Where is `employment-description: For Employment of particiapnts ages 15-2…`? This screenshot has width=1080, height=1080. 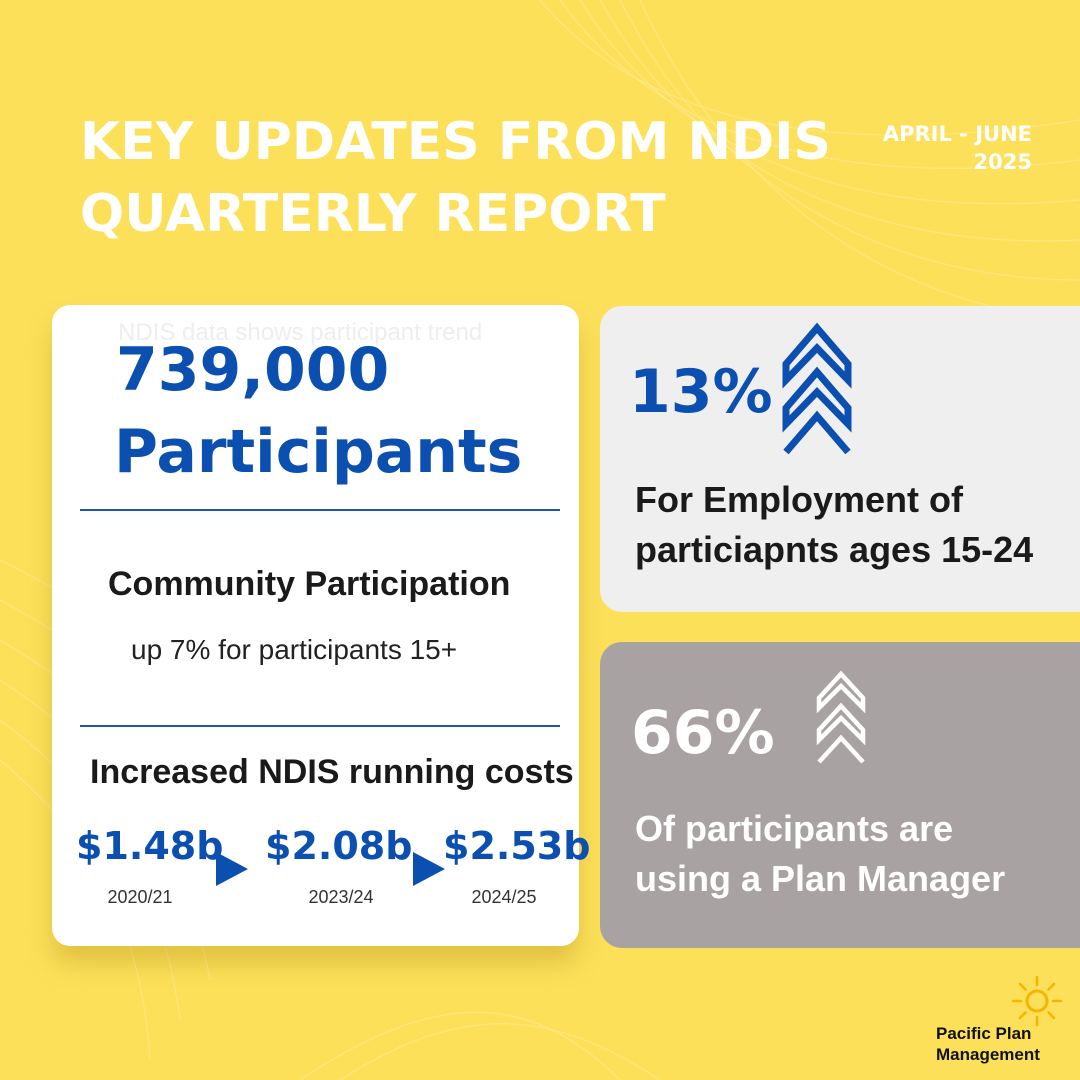 employment-description: For Employment of particiapnts ages 15-2… is located at coordinates (850, 525).